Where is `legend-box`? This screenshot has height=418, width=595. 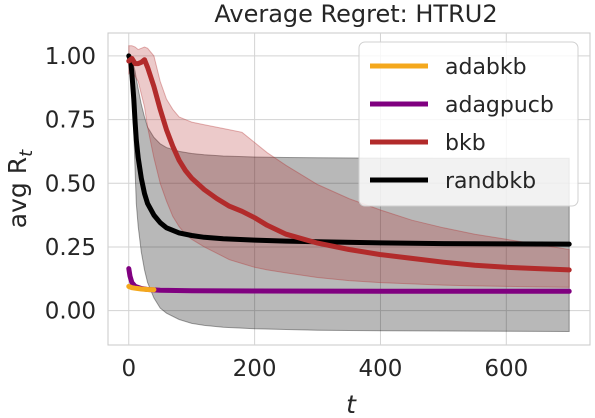
legend-box is located at coordinates (468, 124).